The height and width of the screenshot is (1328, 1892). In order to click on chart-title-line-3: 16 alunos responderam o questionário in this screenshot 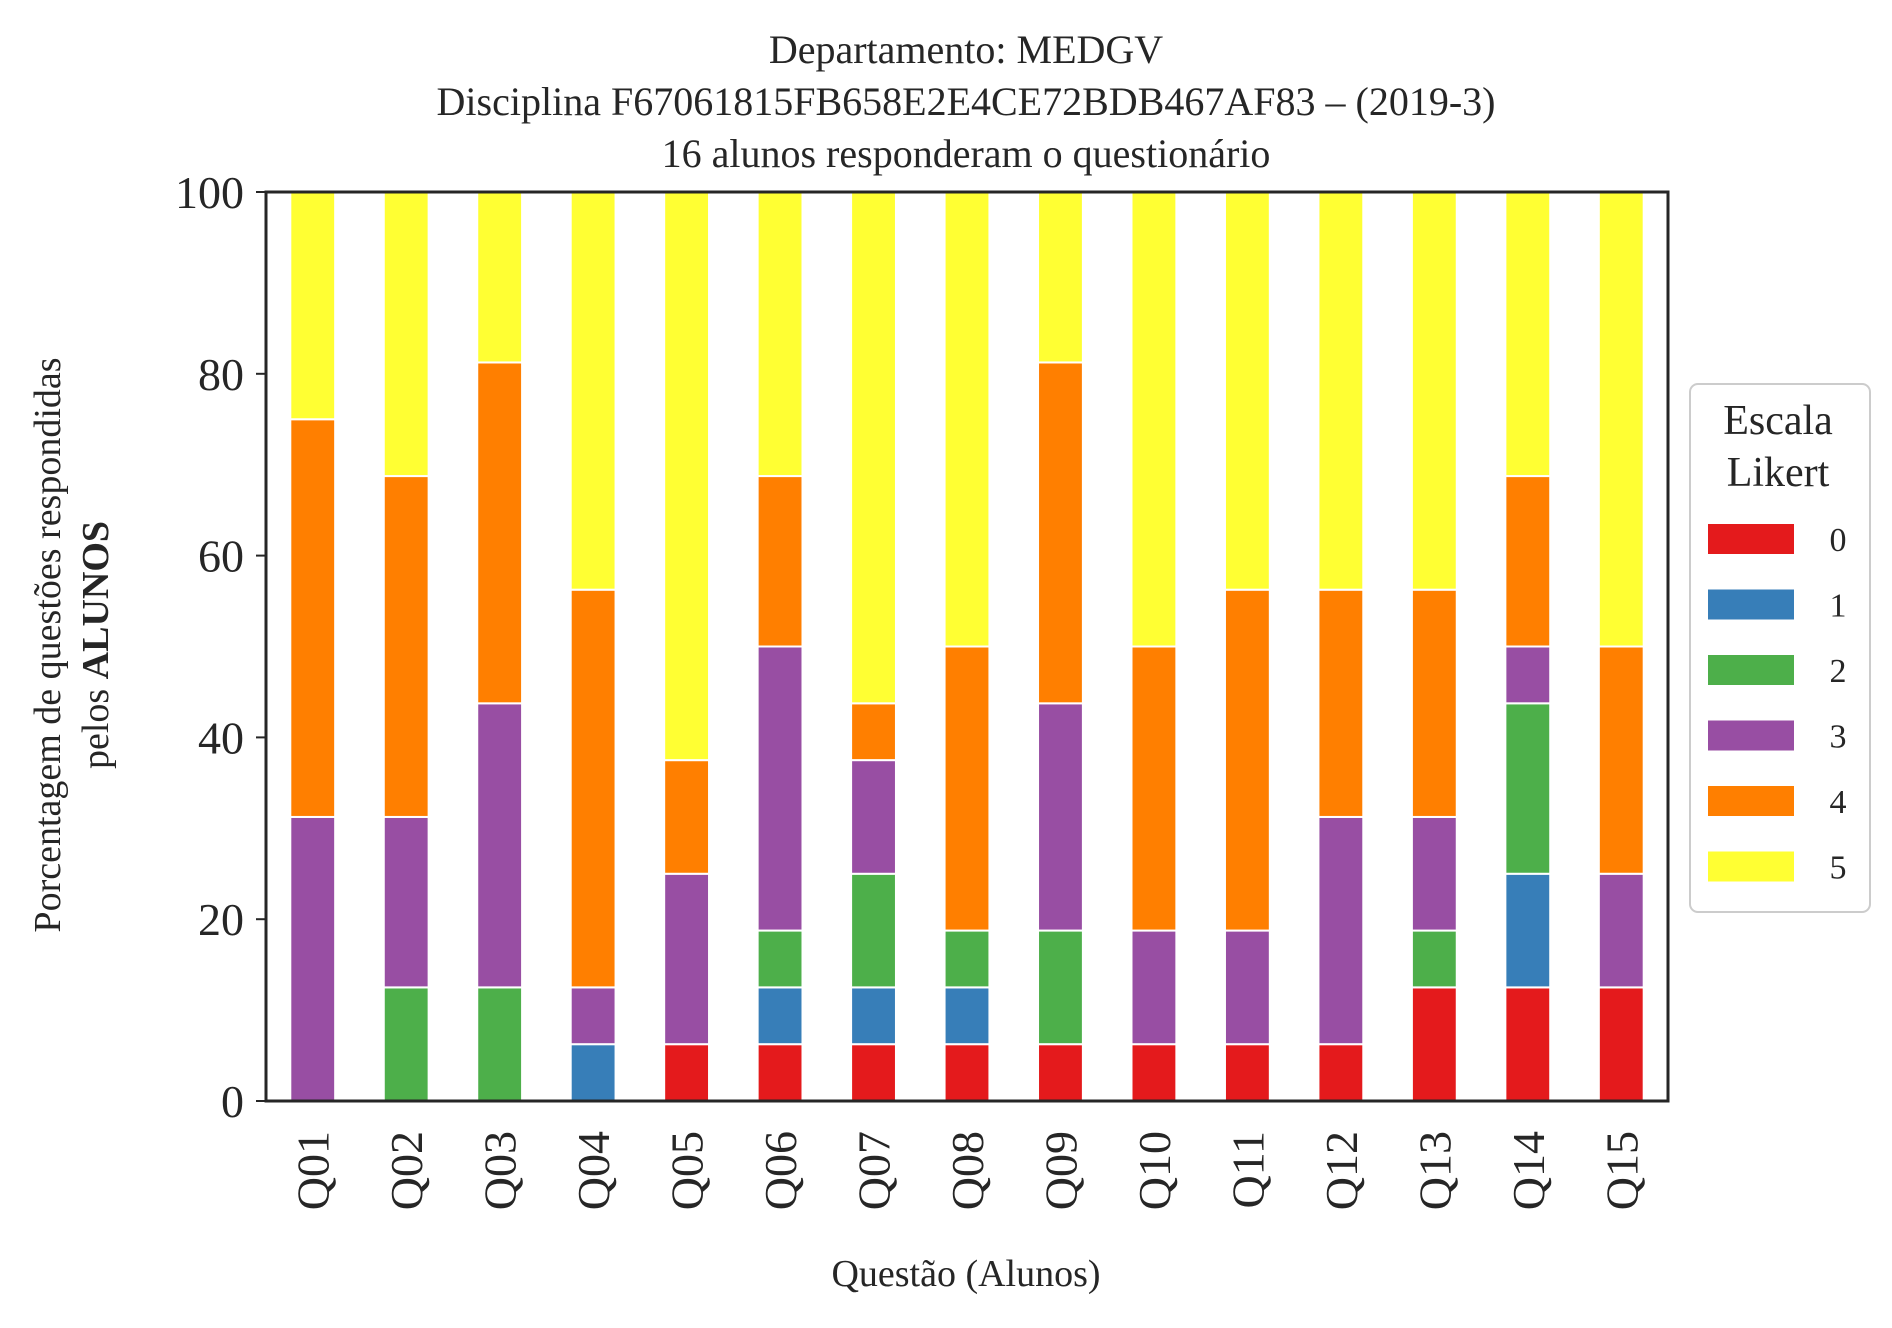, I will do `click(966, 153)`.